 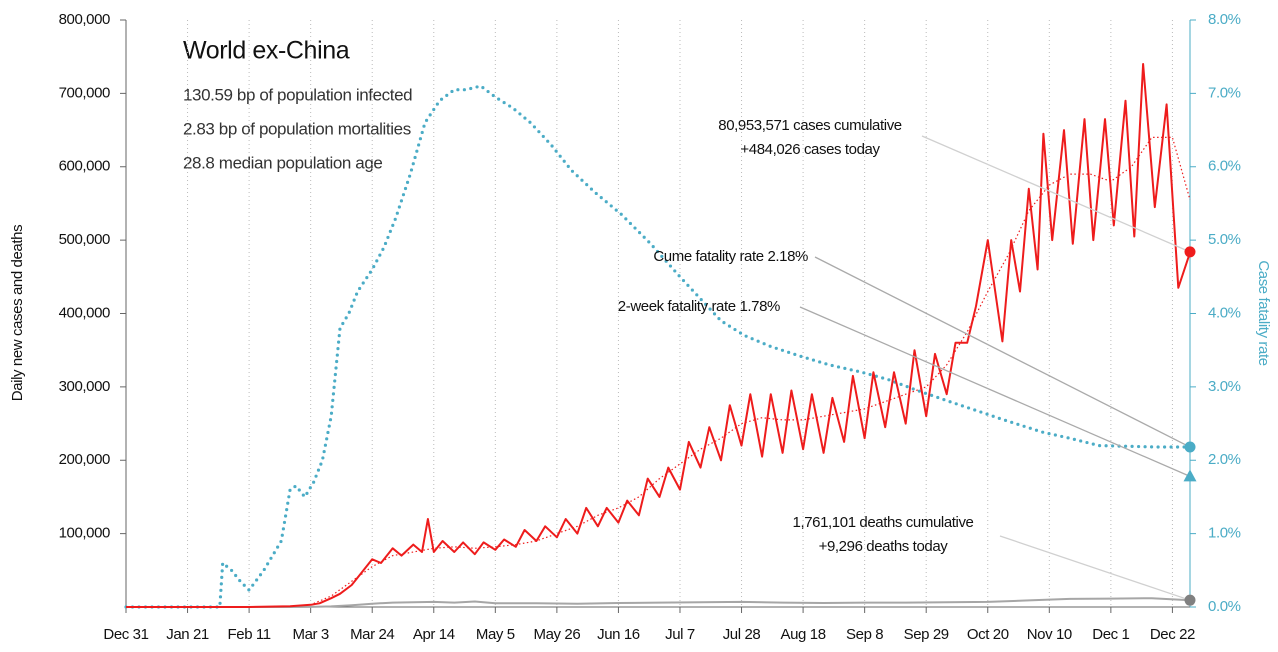 I want to click on x-tick-label: Oct 20, so click(x=988, y=634).